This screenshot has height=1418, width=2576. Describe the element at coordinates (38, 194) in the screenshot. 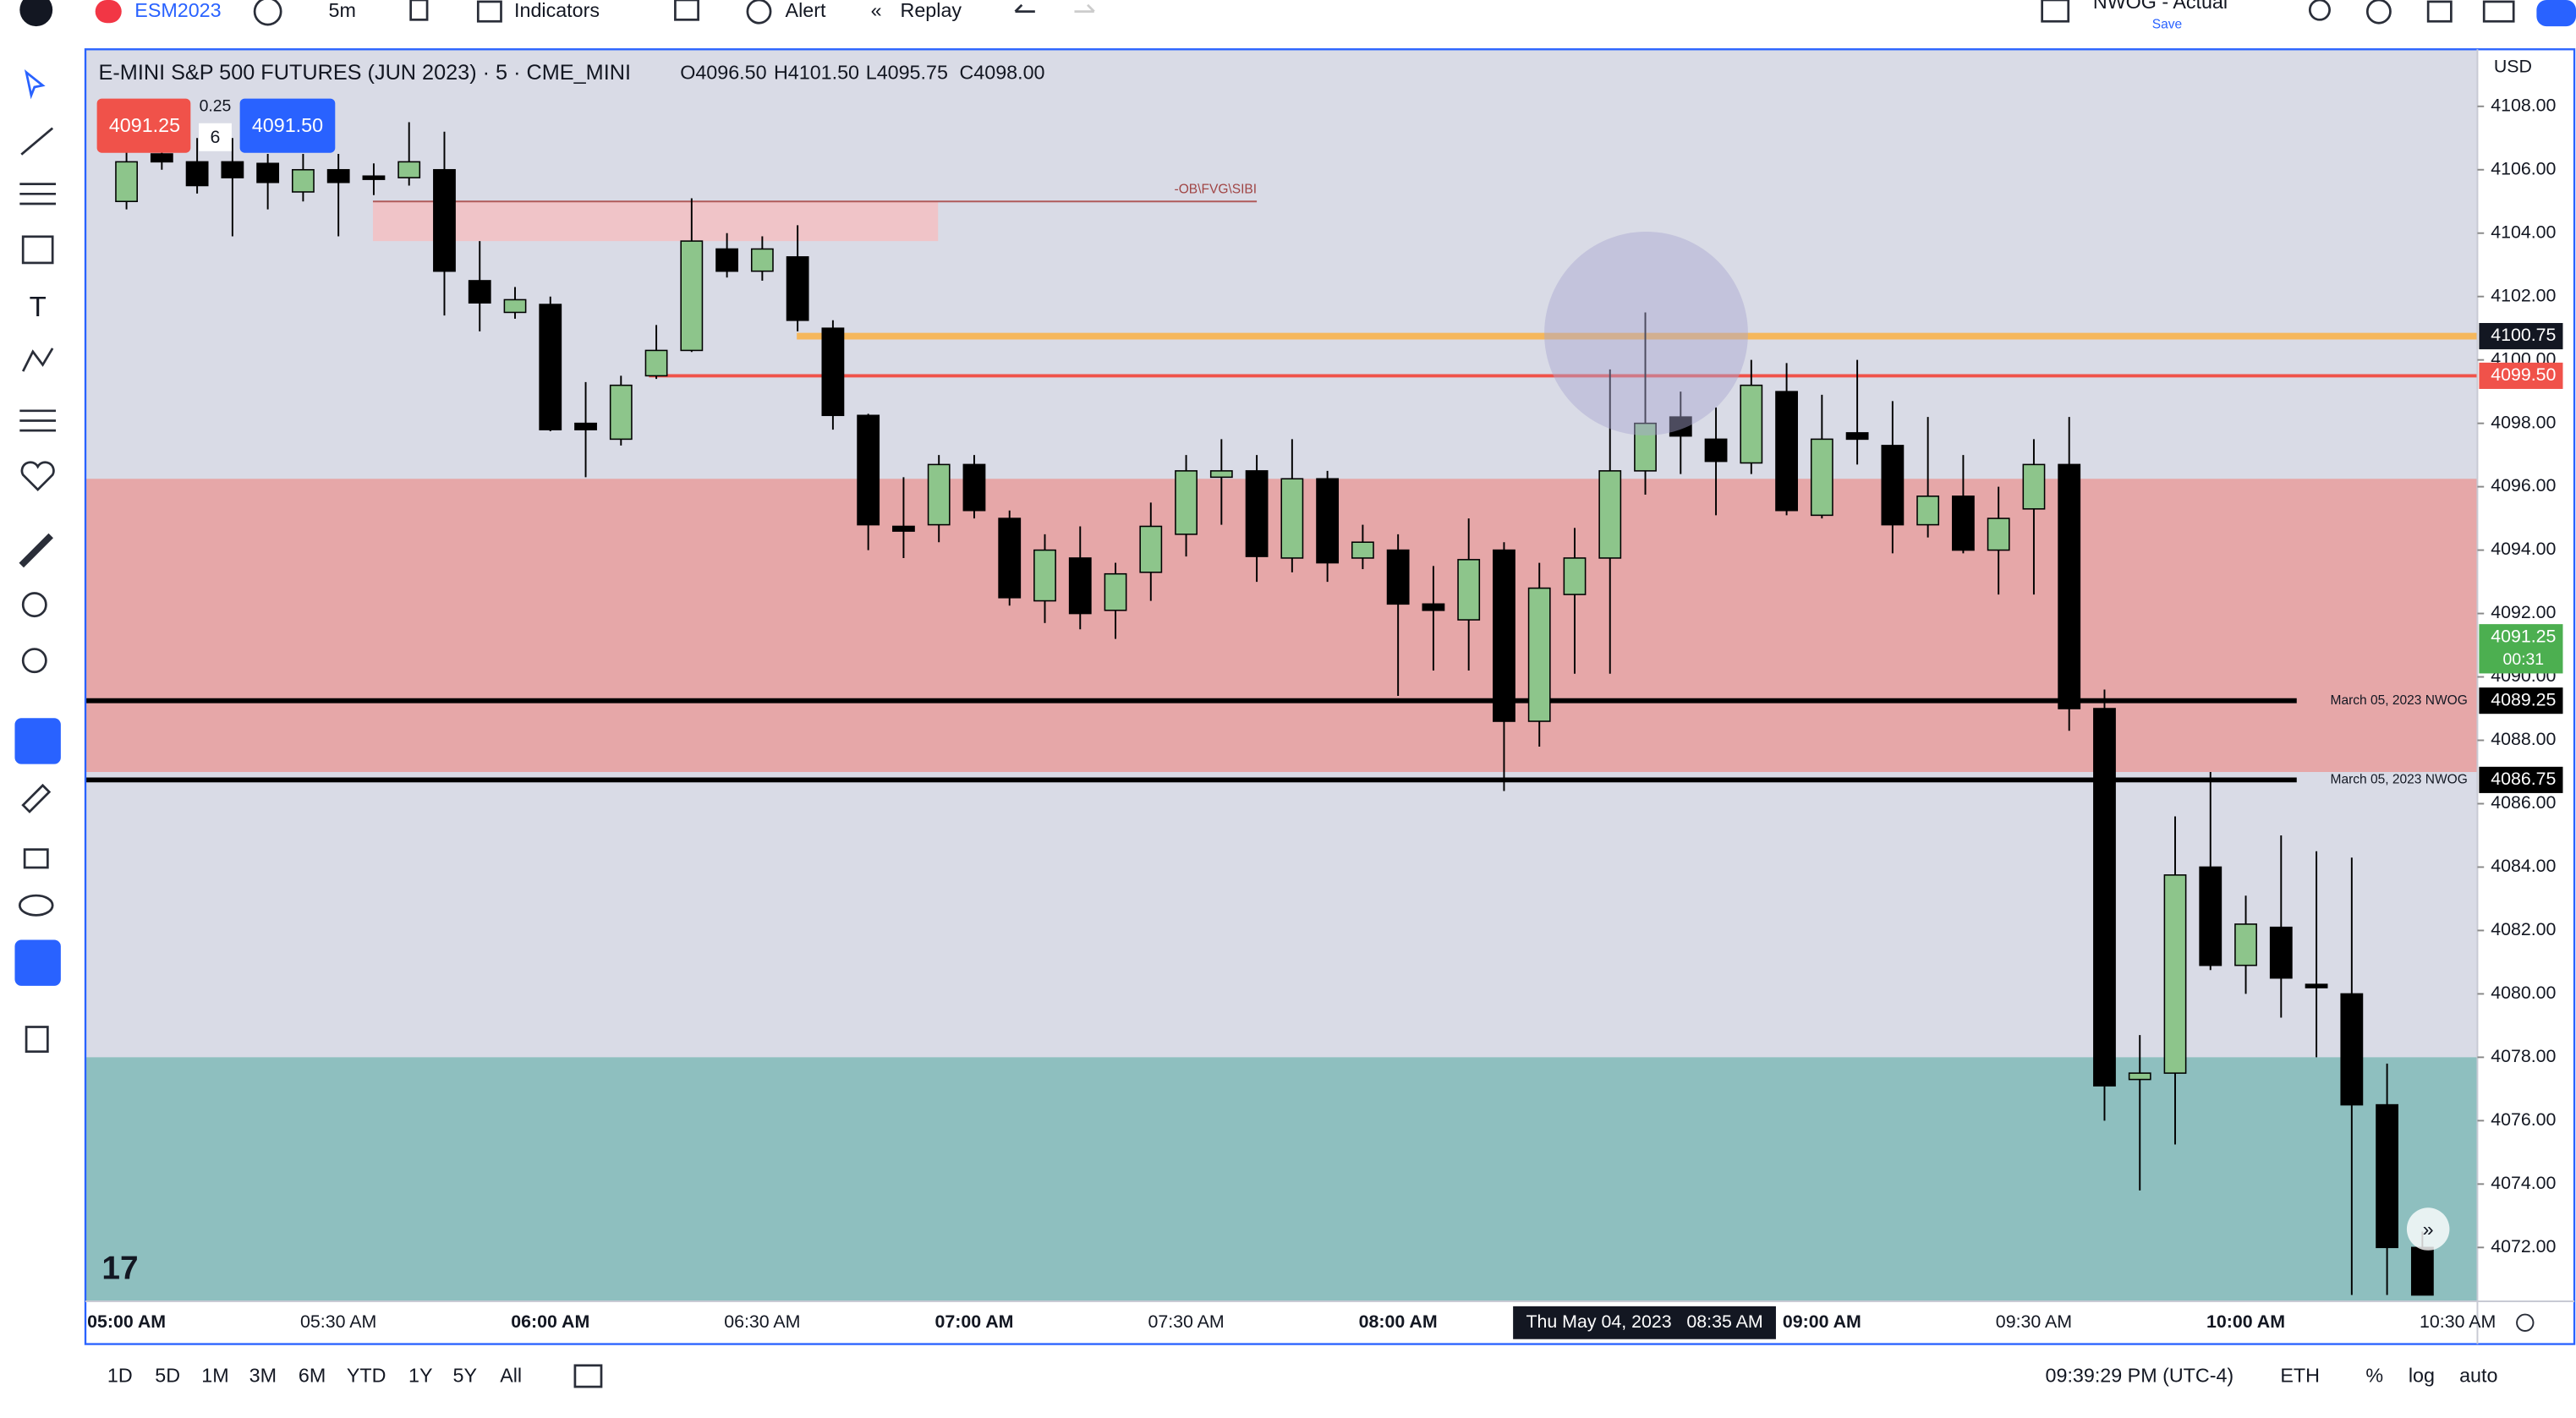

I see `fib-tool` at that location.